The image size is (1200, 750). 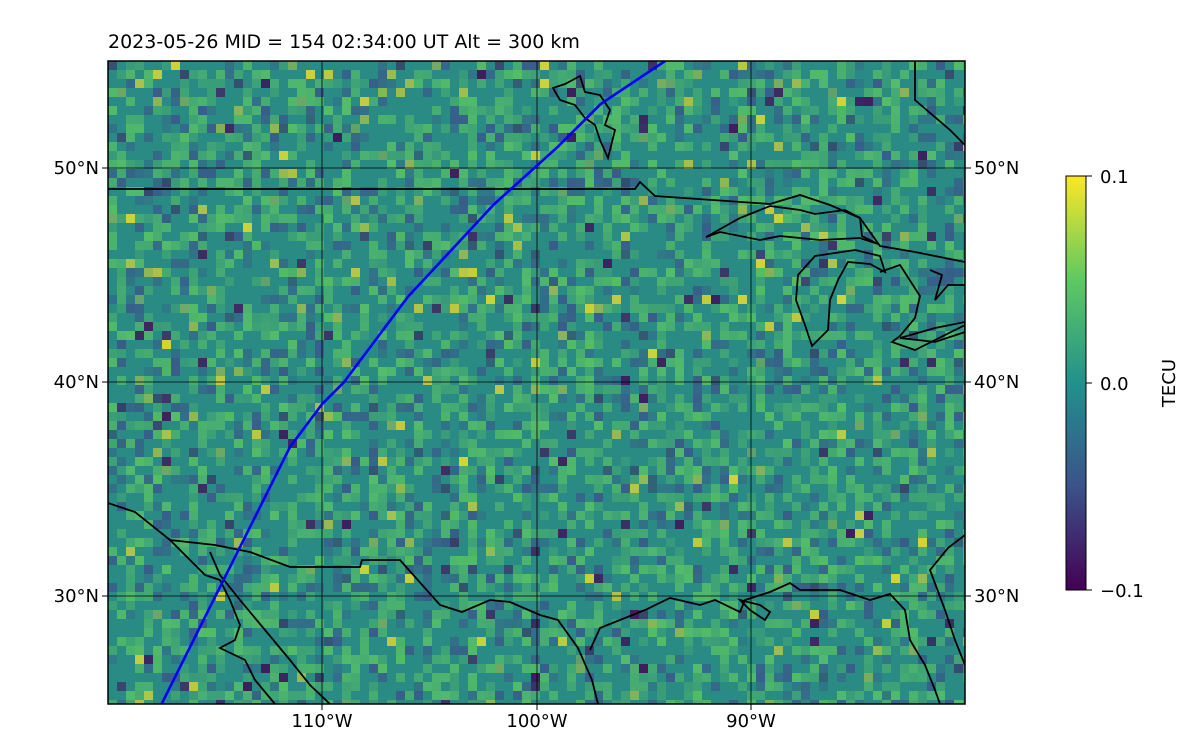 I want to click on lat-tick-left-30: 30°N, so click(x=76, y=596).